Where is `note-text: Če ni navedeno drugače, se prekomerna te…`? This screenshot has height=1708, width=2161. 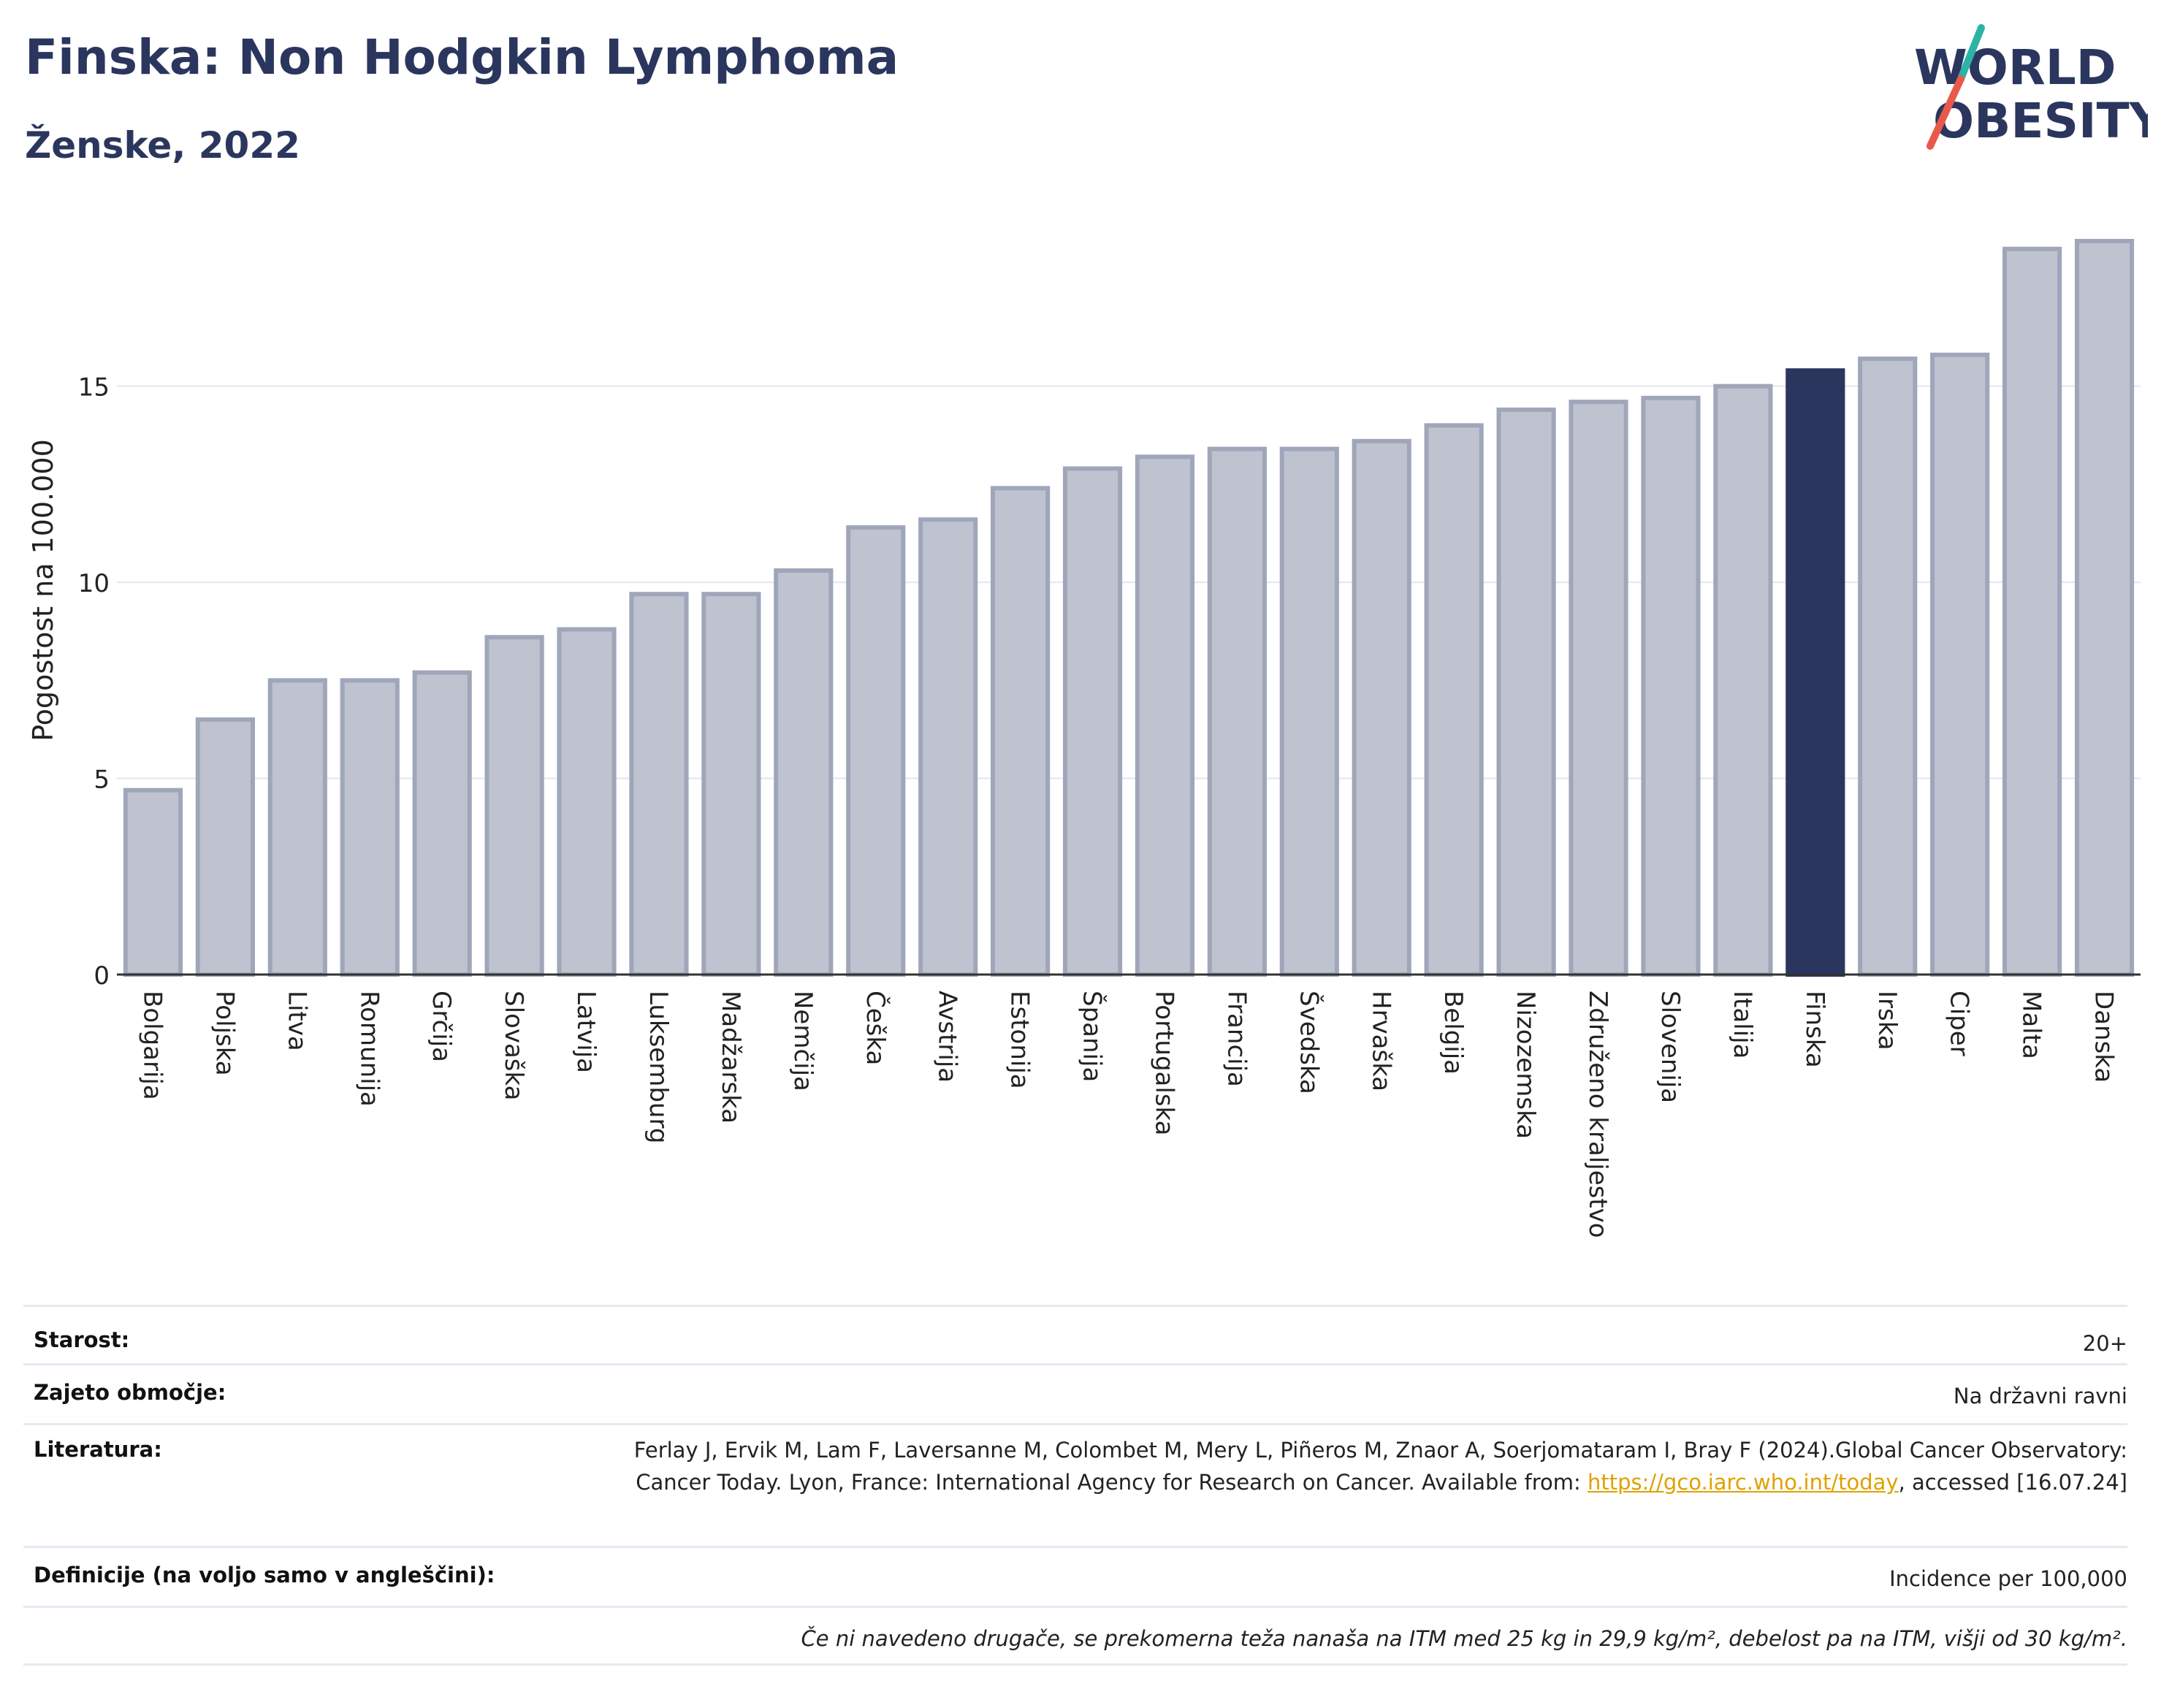 note-text: Če ni navedeno drugače, se prekomerna te… is located at coordinates (1464, 1638).